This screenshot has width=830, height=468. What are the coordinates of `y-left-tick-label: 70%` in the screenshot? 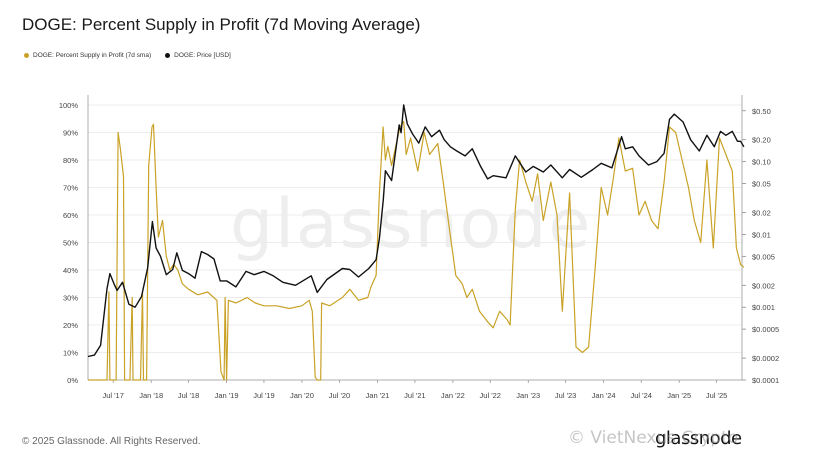 It's located at (70, 188).